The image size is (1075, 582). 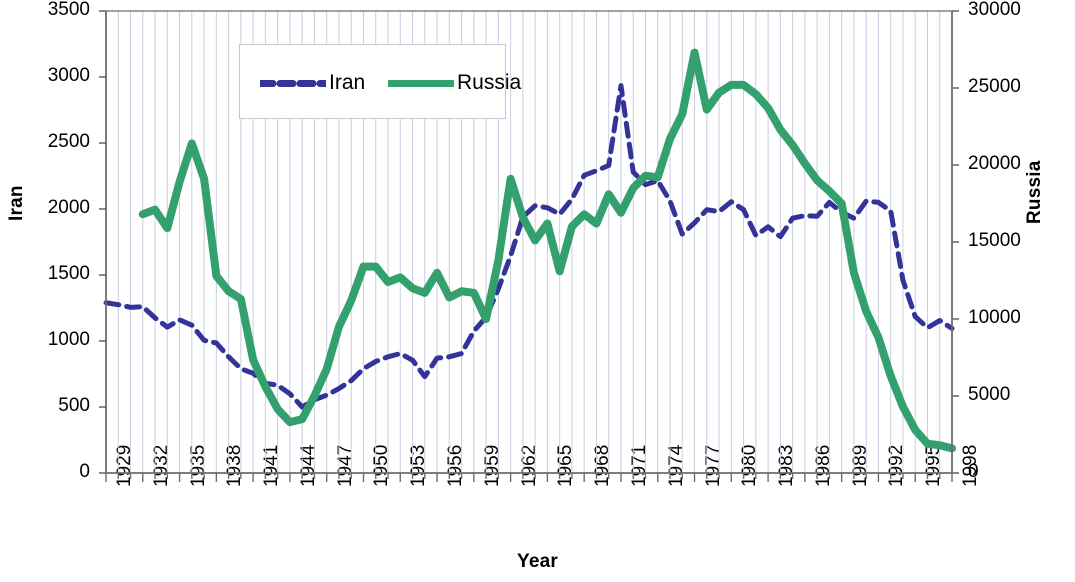 I want to click on legend-item-iran: Iran, so click(x=312, y=83).